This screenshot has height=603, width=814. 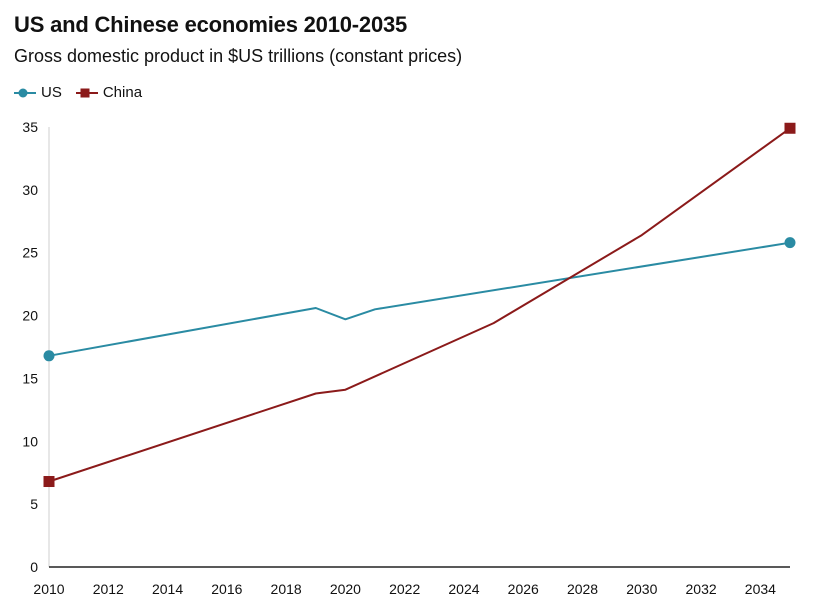 What do you see at coordinates (582, 589) in the screenshot?
I see `x-tick-label-2028: 2028` at bounding box center [582, 589].